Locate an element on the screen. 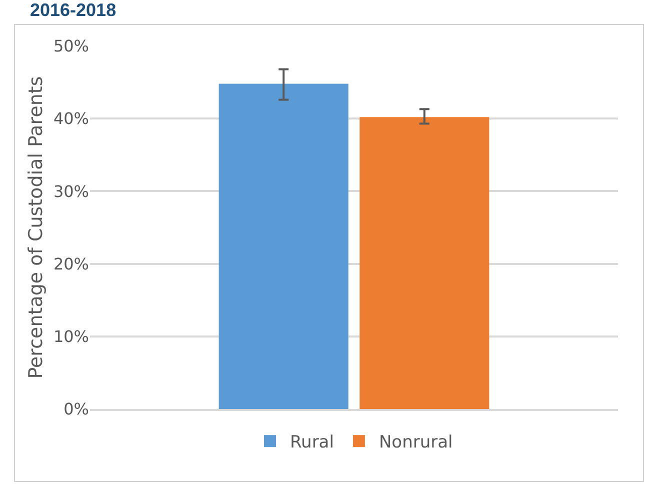 This screenshot has height=484, width=645. y-tick-label: 20% is located at coordinates (71, 264).